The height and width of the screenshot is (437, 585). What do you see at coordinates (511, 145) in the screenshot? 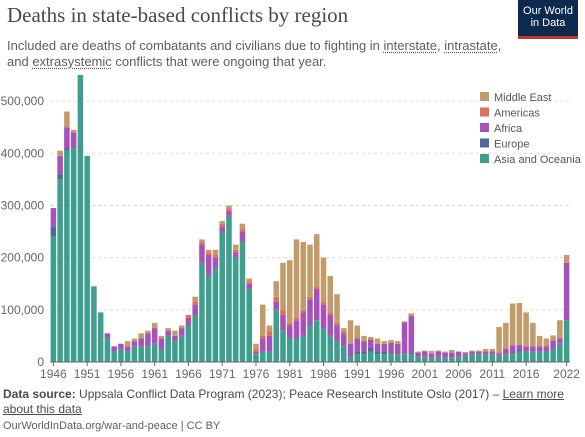
I see `legend-label: Europe` at bounding box center [511, 145].